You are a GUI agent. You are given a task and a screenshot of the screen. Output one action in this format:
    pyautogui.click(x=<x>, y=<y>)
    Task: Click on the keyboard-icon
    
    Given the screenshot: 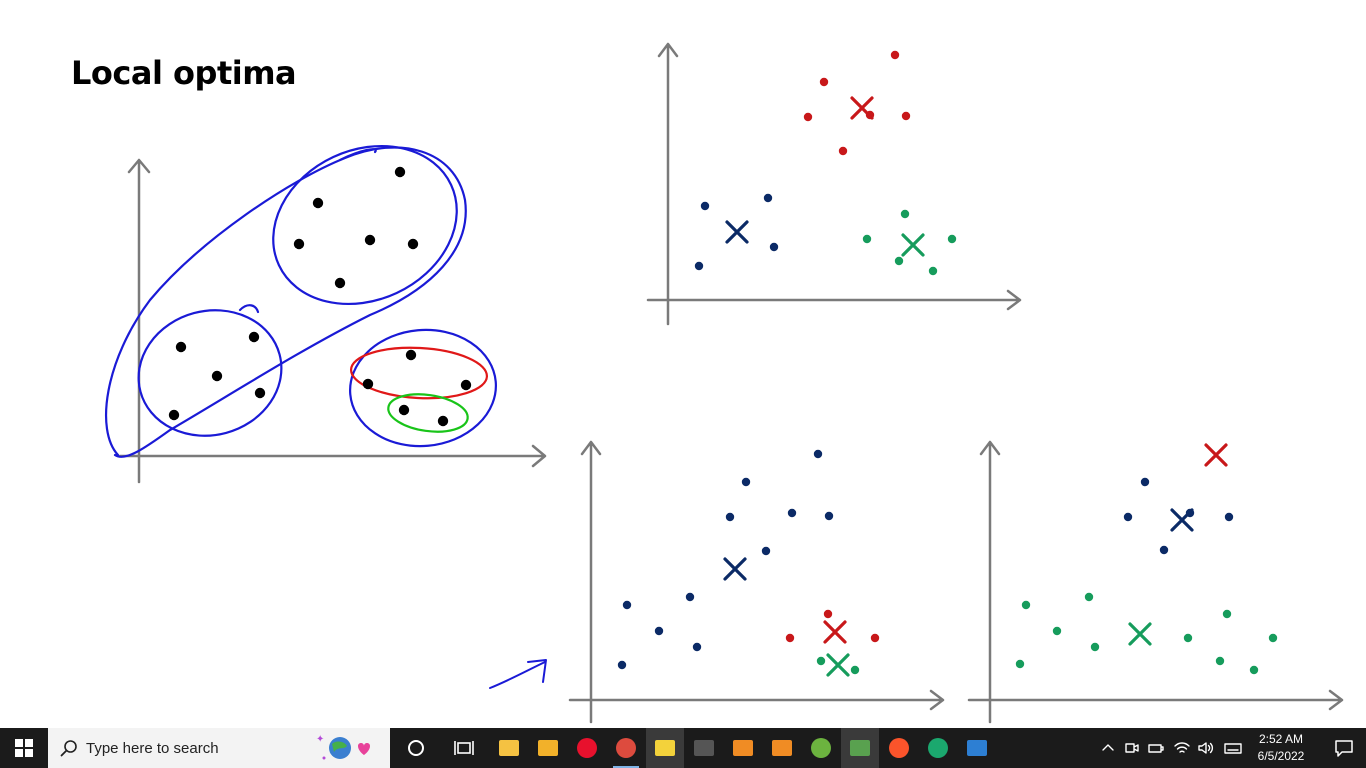 What is the action you would take?
    pyautogui.click(x=1233, y=748)
    